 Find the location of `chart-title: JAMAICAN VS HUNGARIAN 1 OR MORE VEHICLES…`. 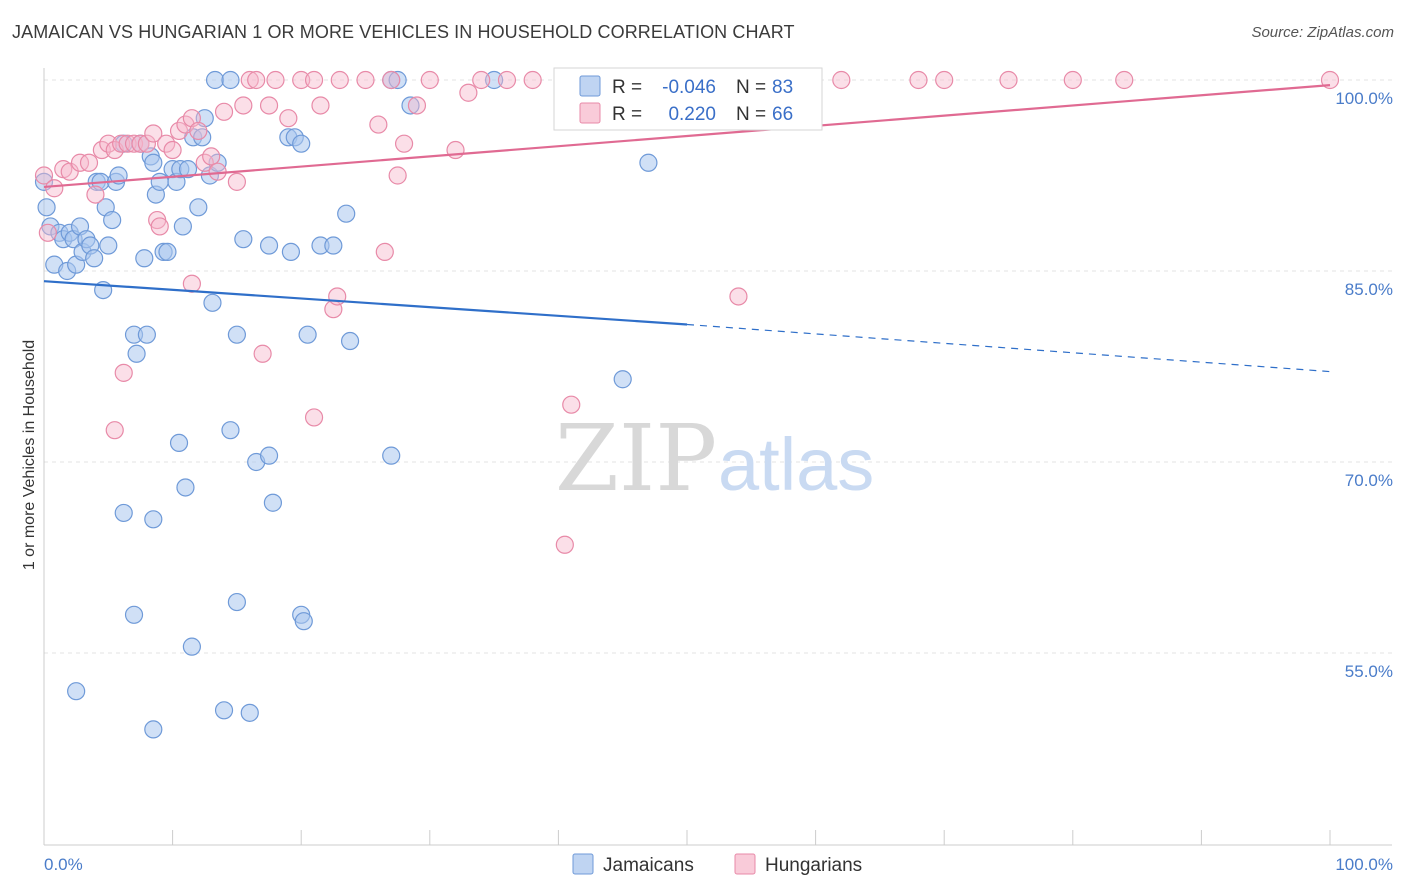

chart-title: JAMAICAN VS HUNGARIAN 1 OR MORE VEHICLES… is located at coordinates (403, 32).